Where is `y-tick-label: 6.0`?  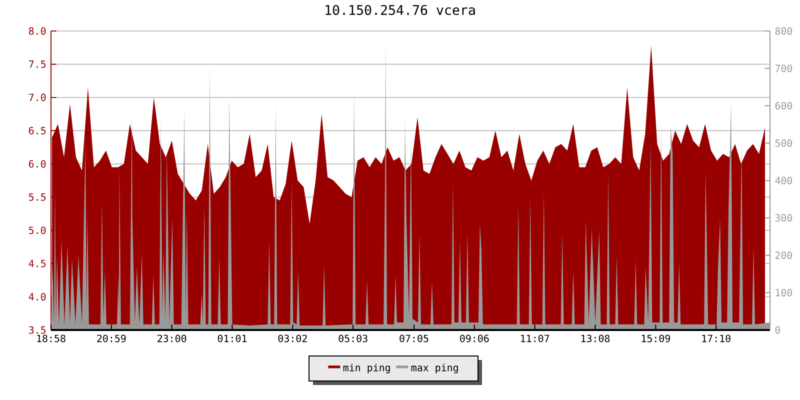 y-tick-label: 6.0 is located at coordinates (37, 164).